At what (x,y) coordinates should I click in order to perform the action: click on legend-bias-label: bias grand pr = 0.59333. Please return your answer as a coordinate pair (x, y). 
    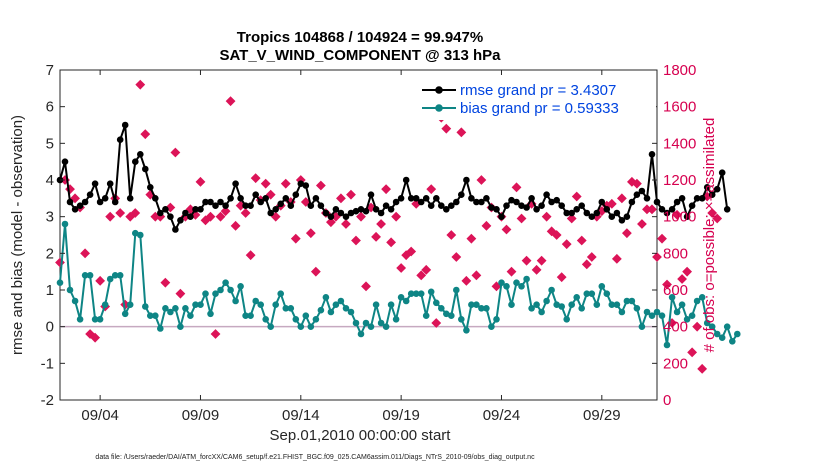
    Looking at the image, I should click on (539, 108).